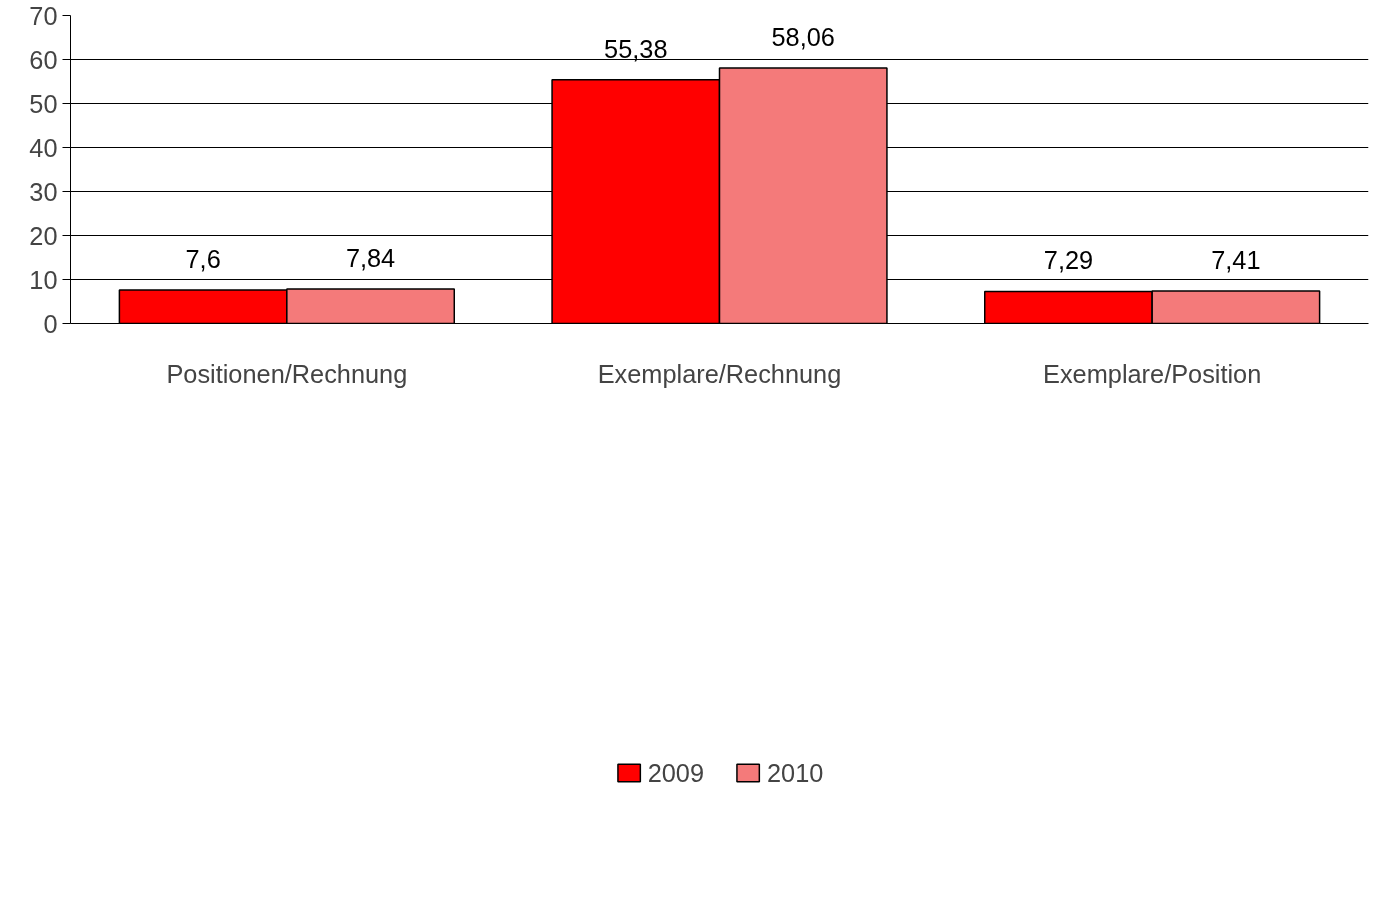 Image resolution: width=1373 pixels, height=915 pixels. Describe the element at coordinates (50, 323) in the screenshot. I see `y-tick-label: 0` at that location.